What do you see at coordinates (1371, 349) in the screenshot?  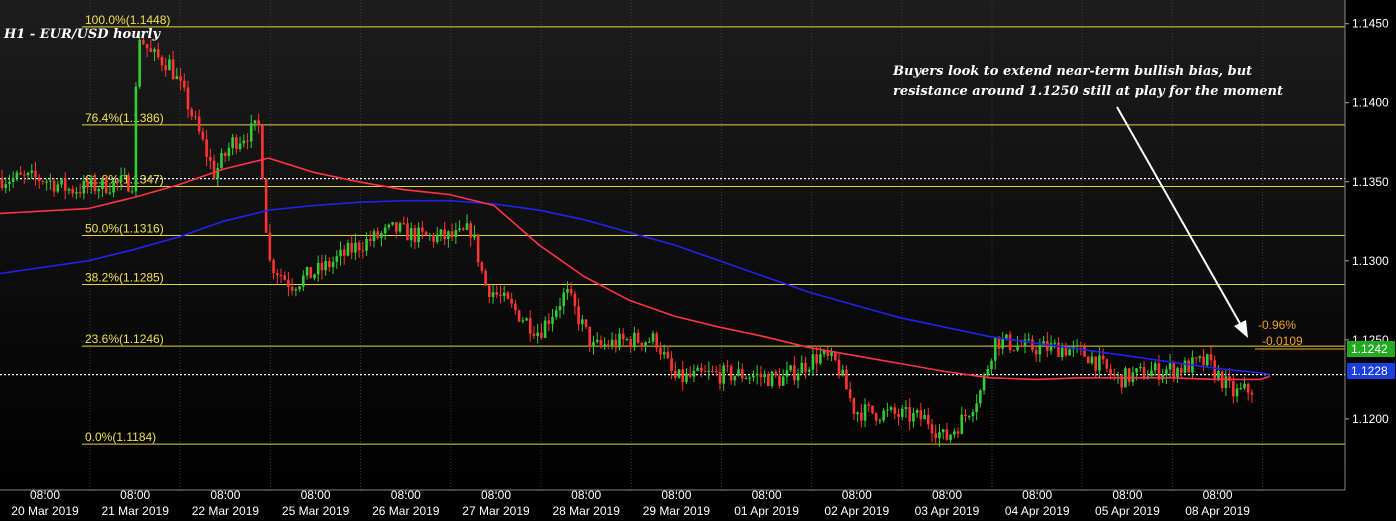 I see `last-price-badge` at bounding box center [1371, 349].